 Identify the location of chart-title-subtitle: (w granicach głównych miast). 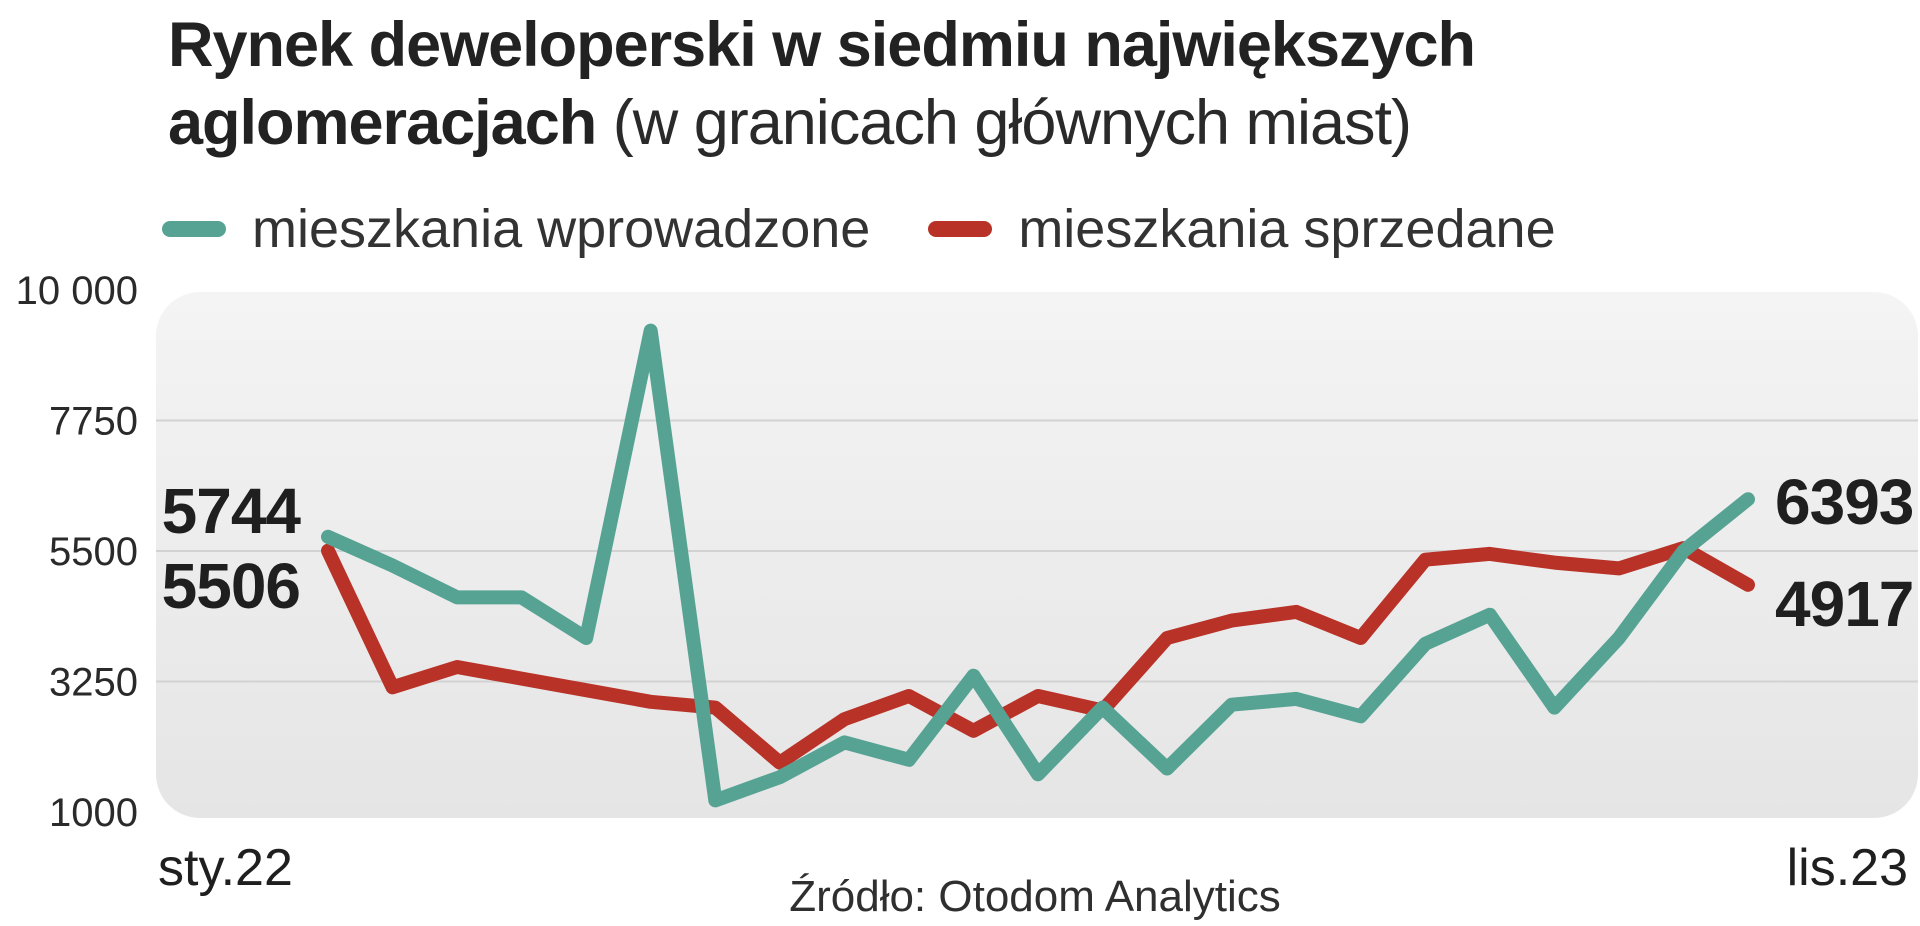
(1012, 123).